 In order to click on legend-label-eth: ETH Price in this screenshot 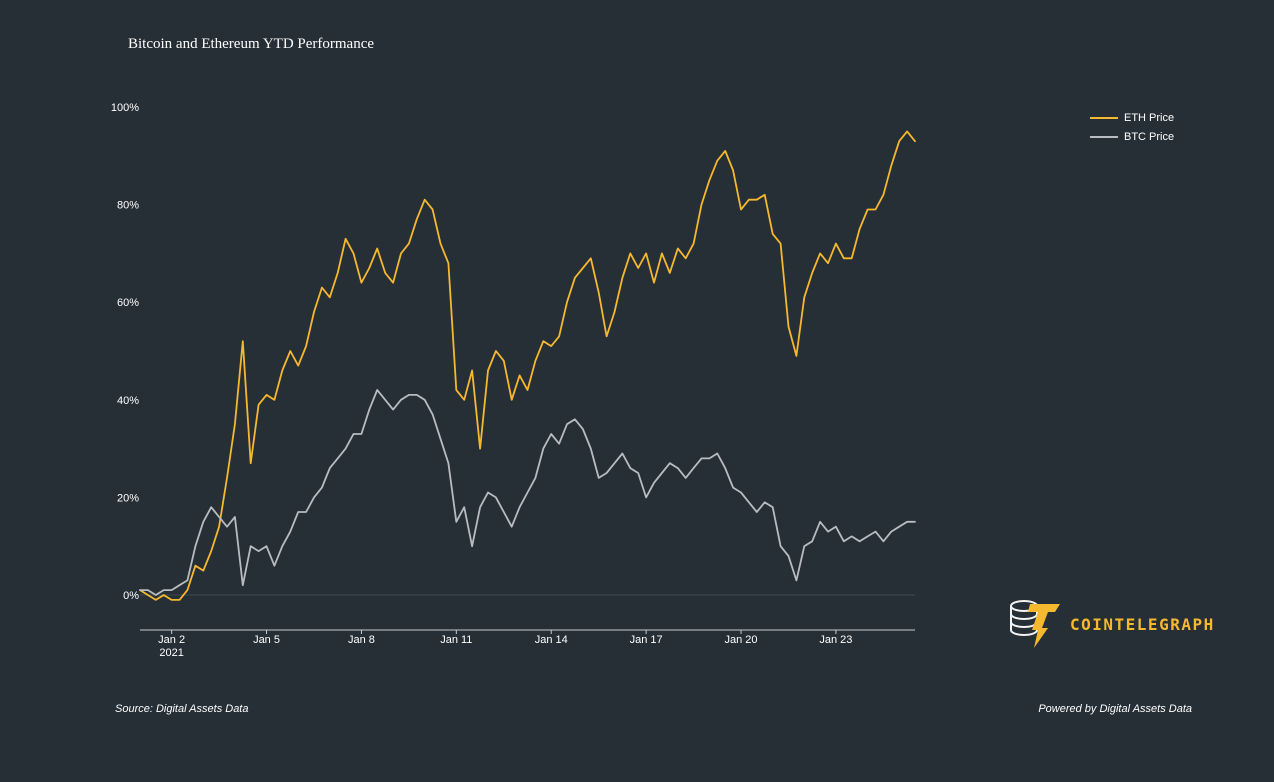, I will do `click(1149, 117)`.